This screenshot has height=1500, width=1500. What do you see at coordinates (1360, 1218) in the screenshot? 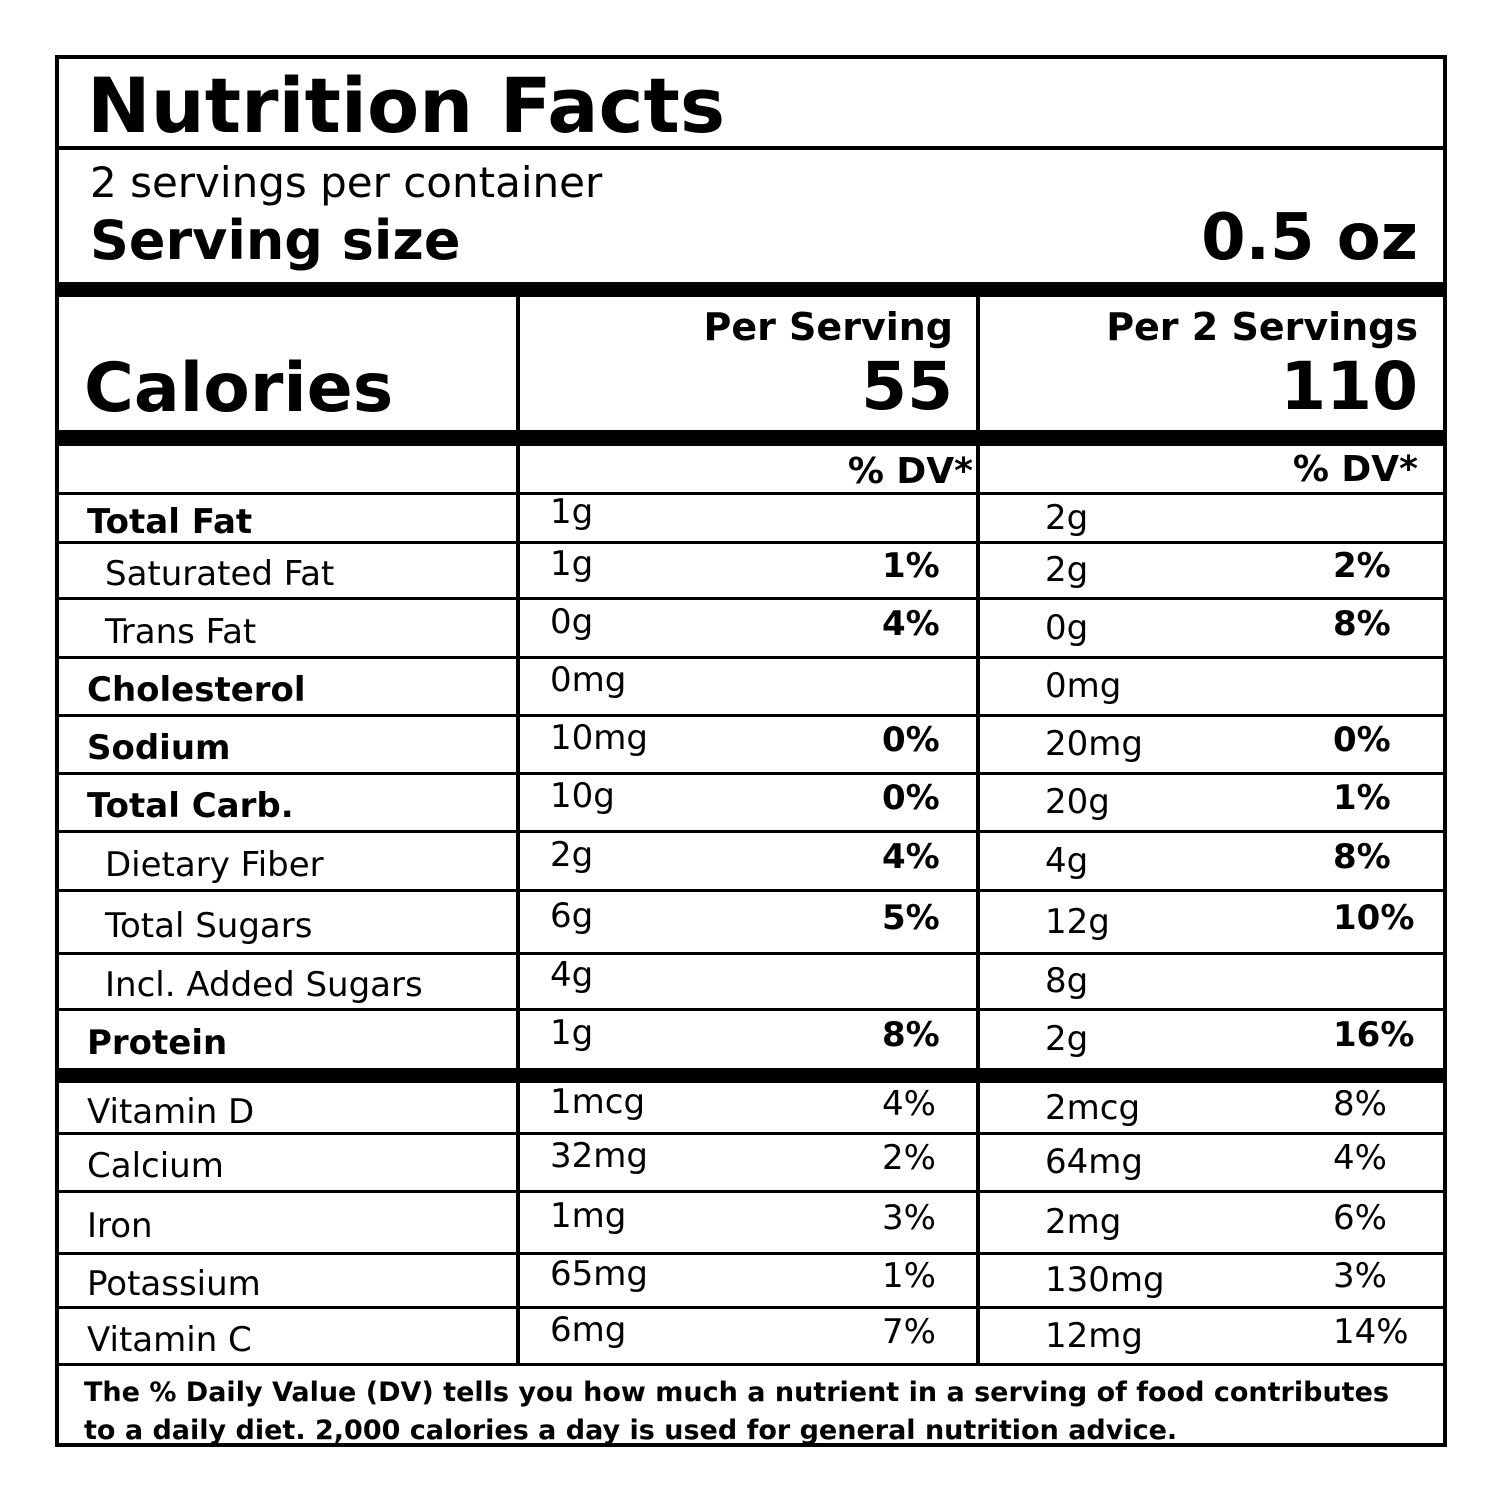
I see `daily-value: 6%` at bounding box center [1360, 1218].